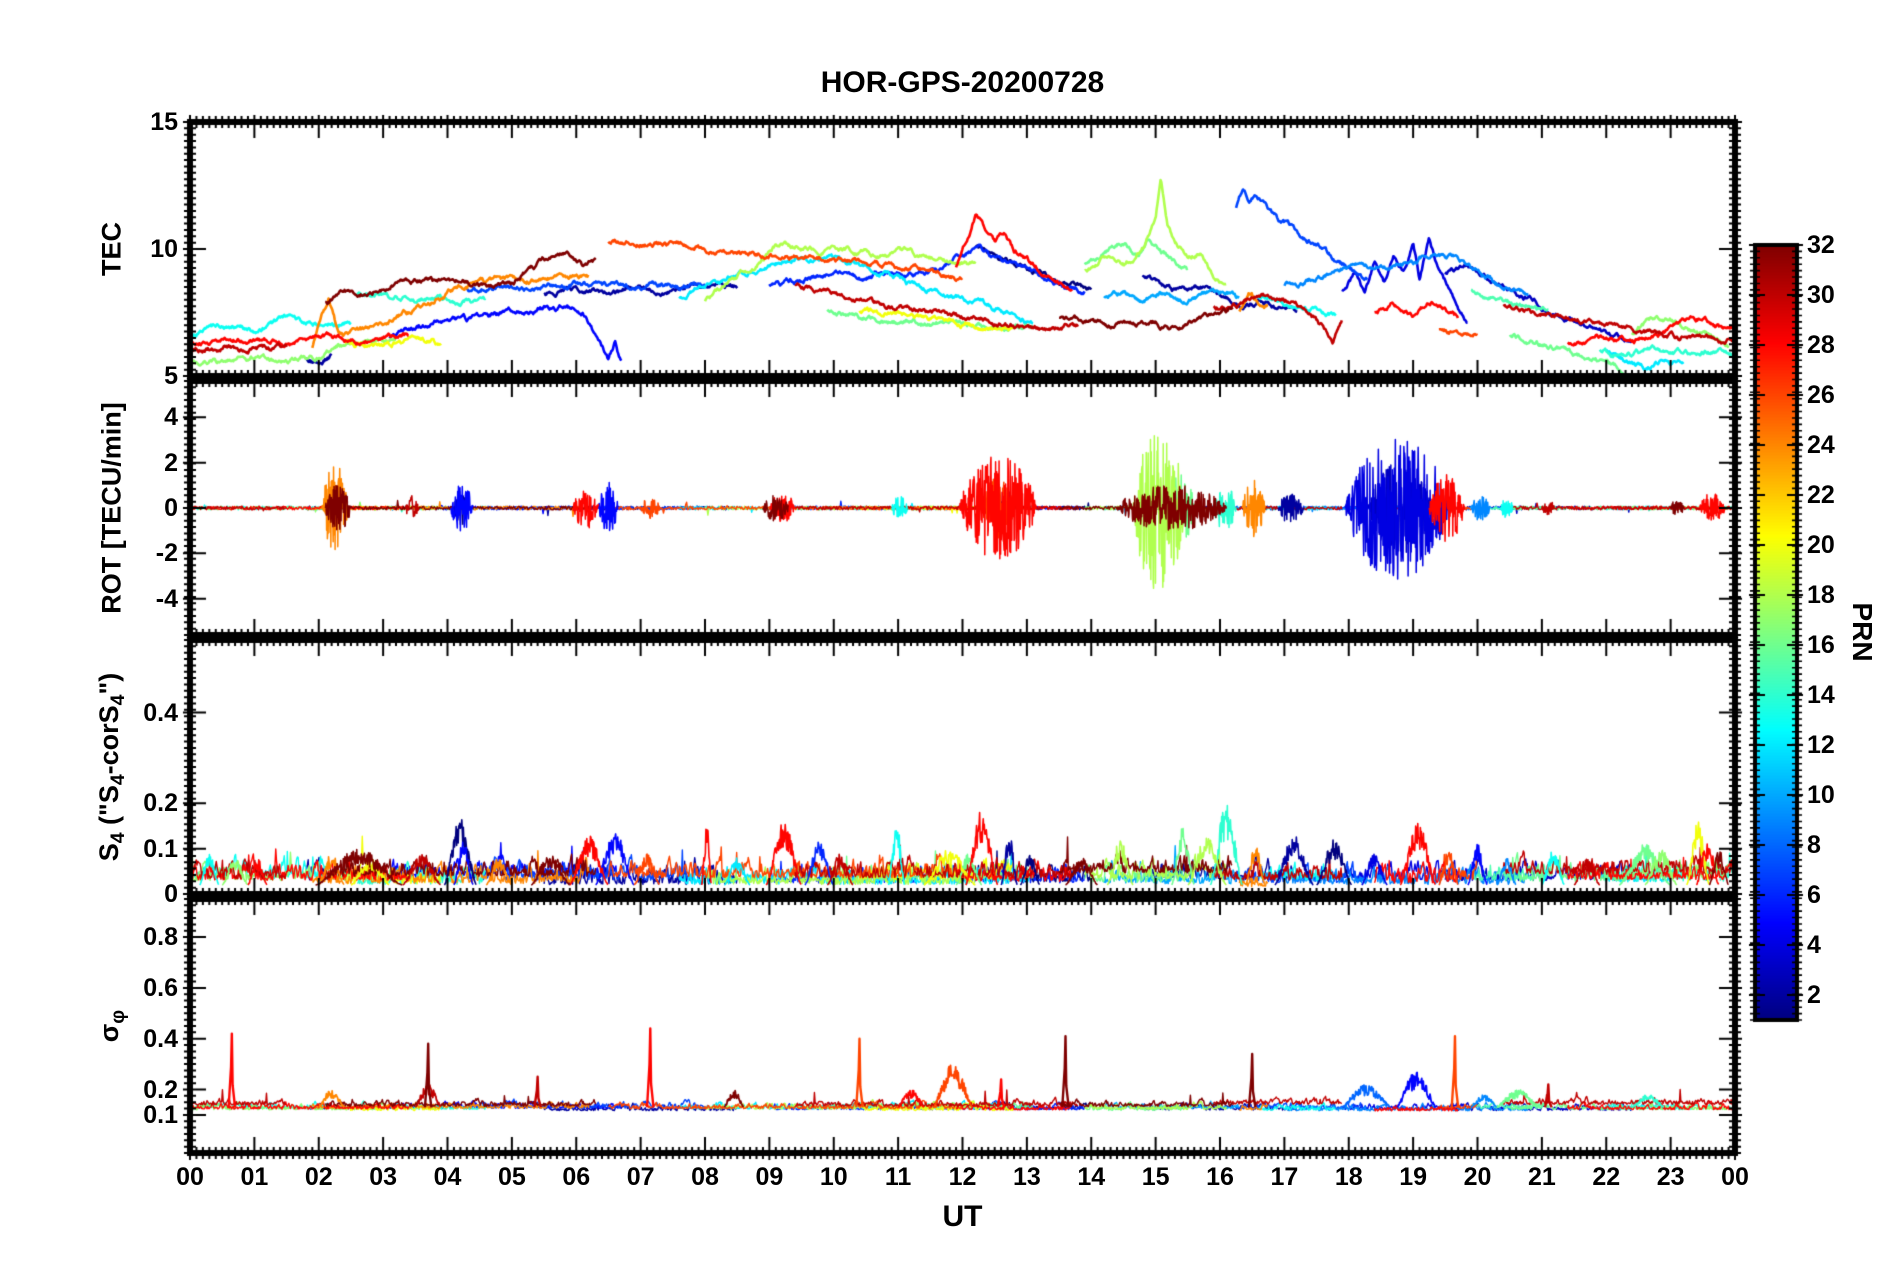 Image resolution: width=1902 pixels, height=1272 pixels. What do you see at coordinates (1814, 895) in the screenshot?
I see `colorbar-tick-label: 6` at bounding box center [1814, 895].